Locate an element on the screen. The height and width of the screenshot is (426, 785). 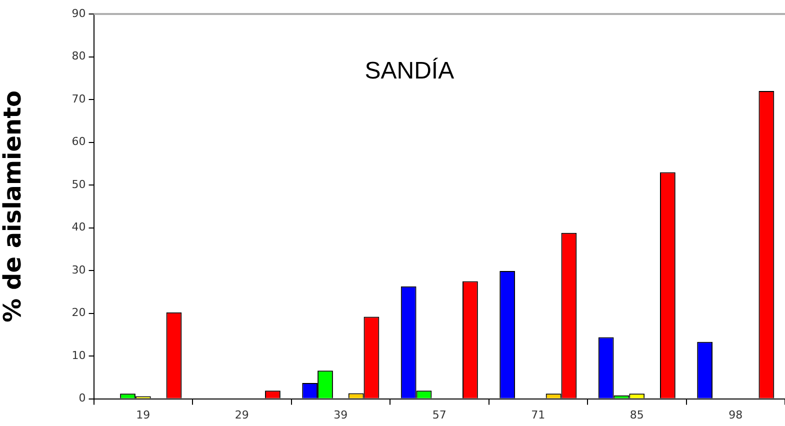
y-tick-label: 40 is located at coordinates (79, 227).